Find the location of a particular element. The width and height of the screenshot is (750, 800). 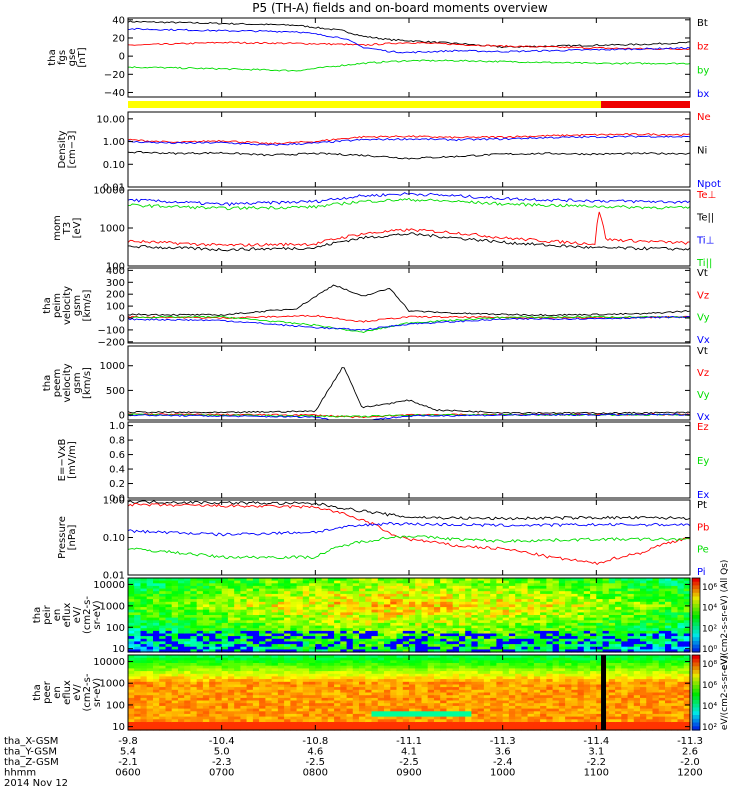

fgs-frame is located at coordinates (409, 57).